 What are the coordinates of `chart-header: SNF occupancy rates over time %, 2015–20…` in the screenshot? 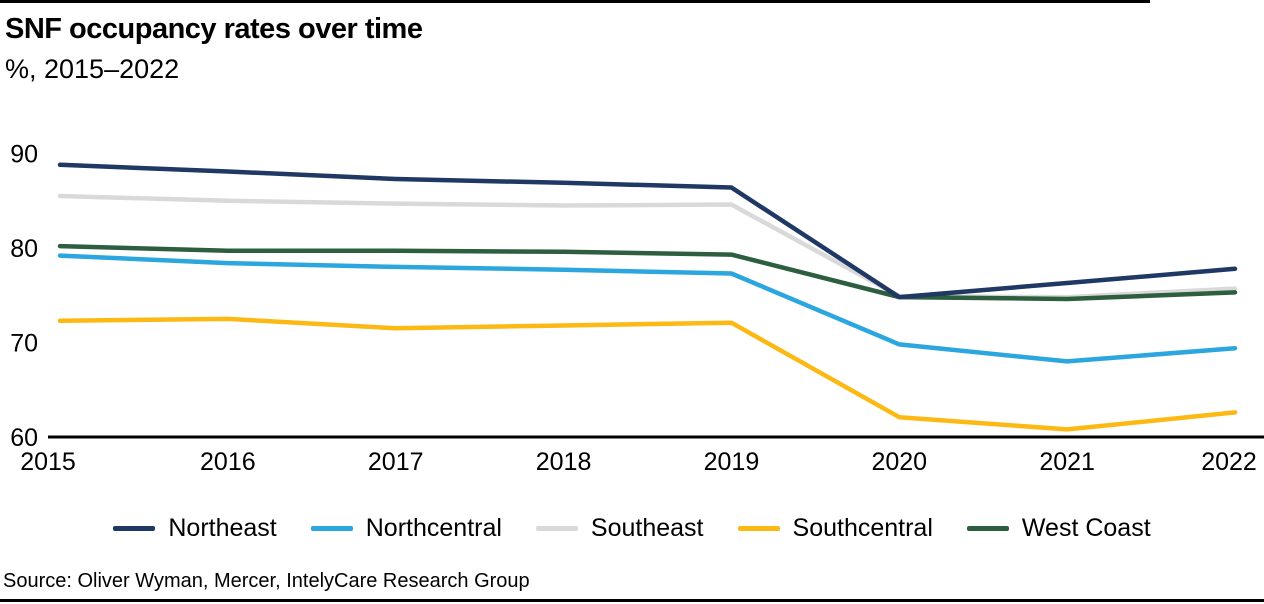 It's located at (214, 48).